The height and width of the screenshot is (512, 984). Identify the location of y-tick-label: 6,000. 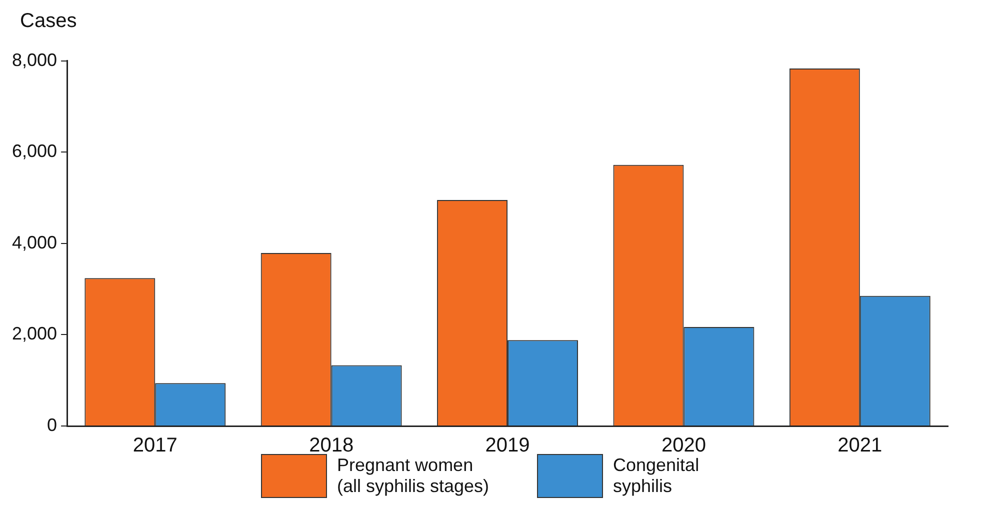
(35, 151).